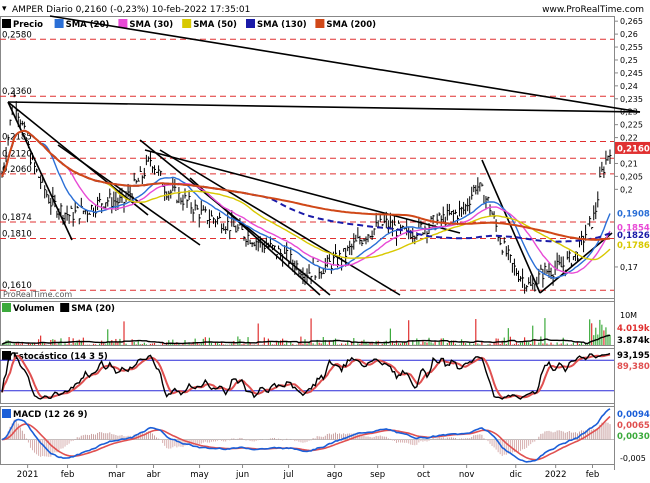 This screenshot has width=650, height=483. Describe the element at coordinates (28, 475) in the screenshot. I see `x-tick-label: 2021` at that location.